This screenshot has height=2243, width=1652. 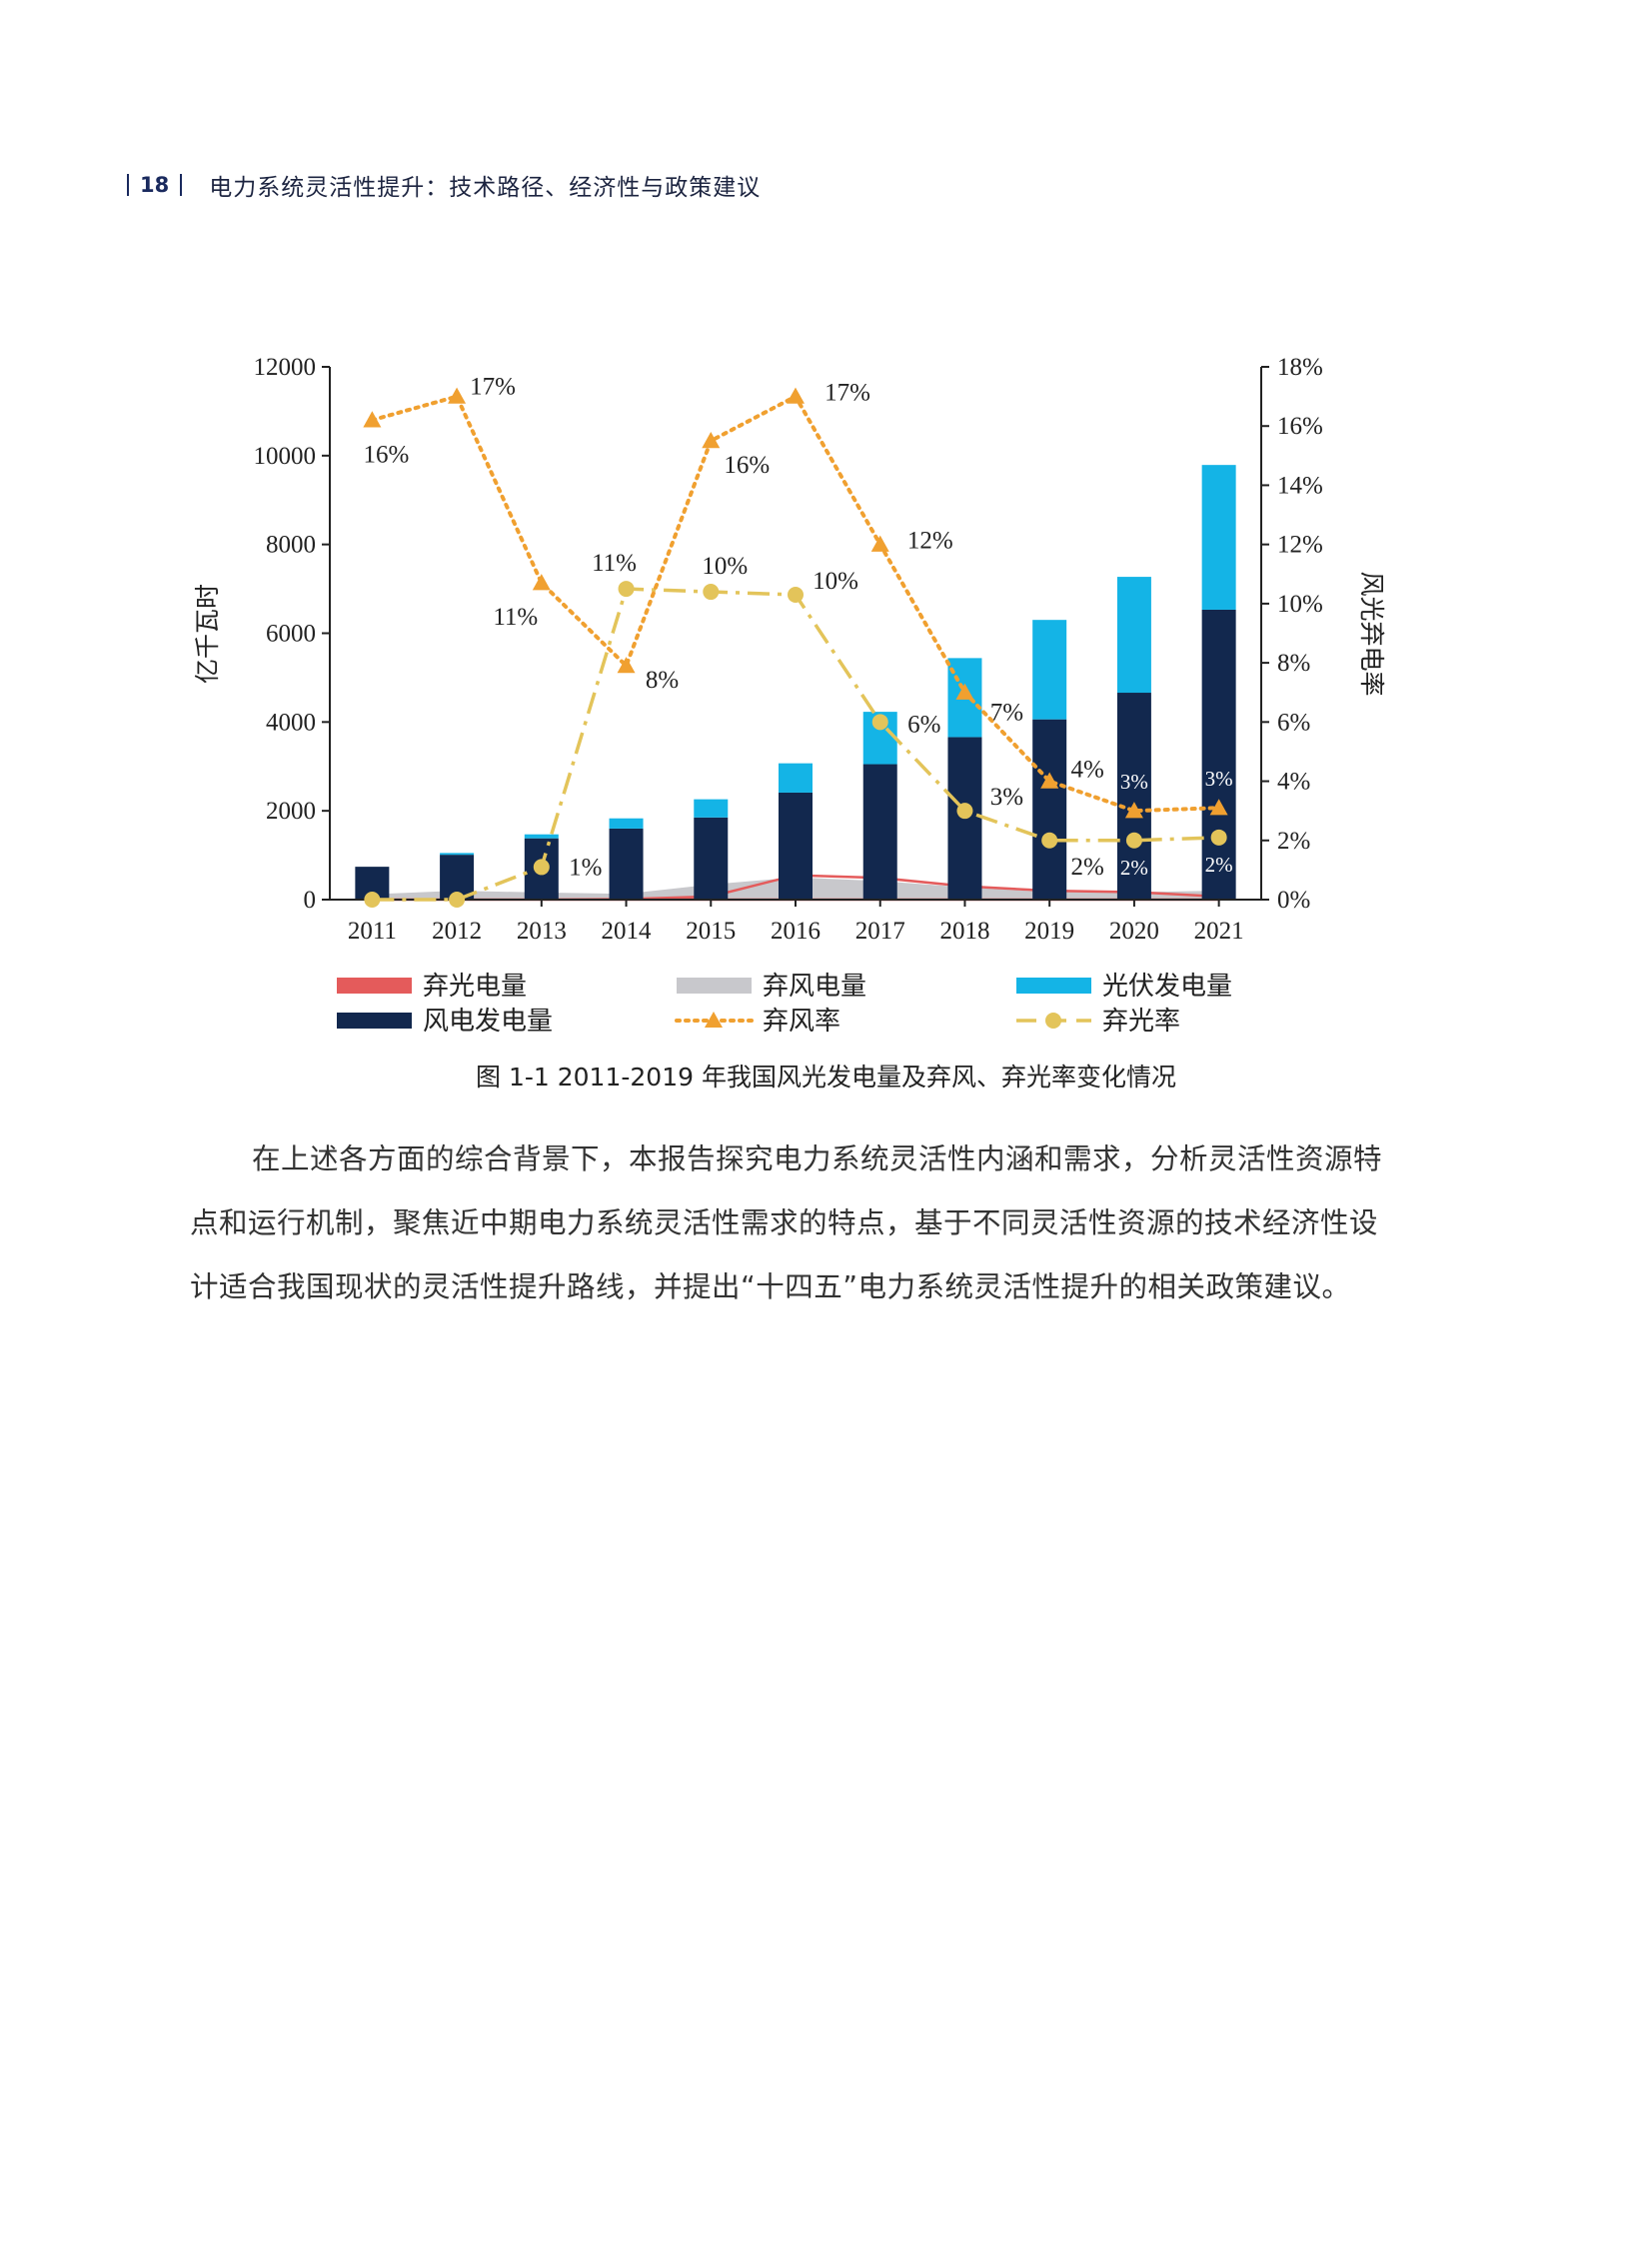 I want to click on wind-rate-label: 4%, so click(x=1087, y=770).